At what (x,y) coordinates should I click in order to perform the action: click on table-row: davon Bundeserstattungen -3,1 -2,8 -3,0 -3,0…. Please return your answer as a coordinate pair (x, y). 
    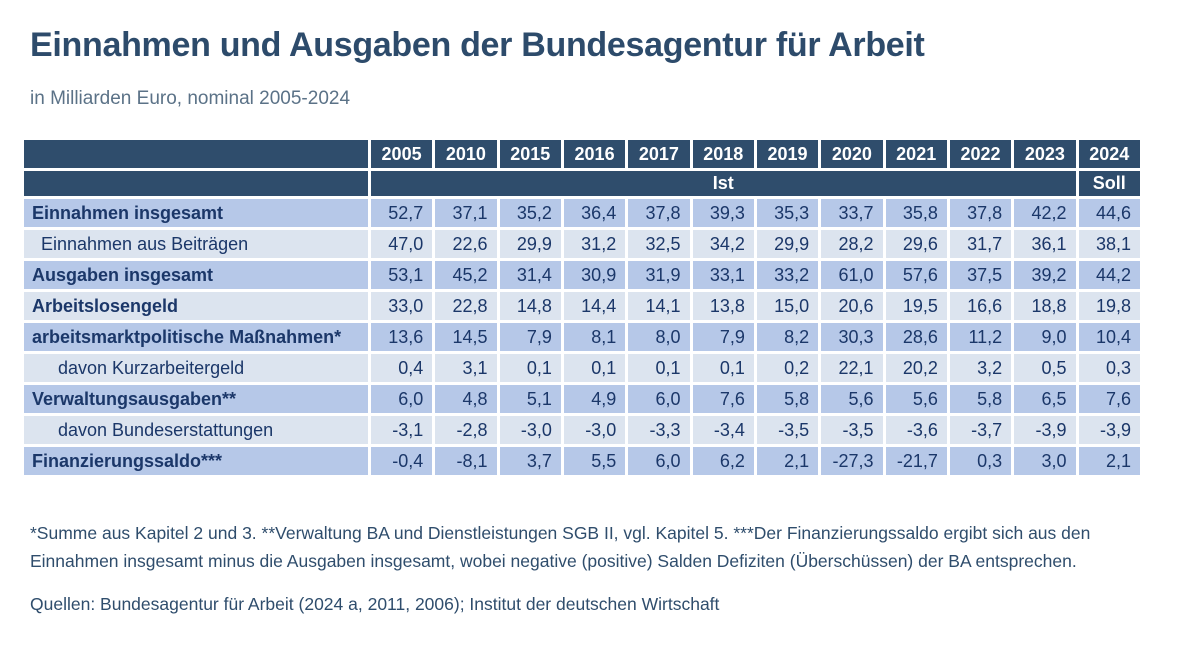
    Looking at the image, I should click on (582, 430).